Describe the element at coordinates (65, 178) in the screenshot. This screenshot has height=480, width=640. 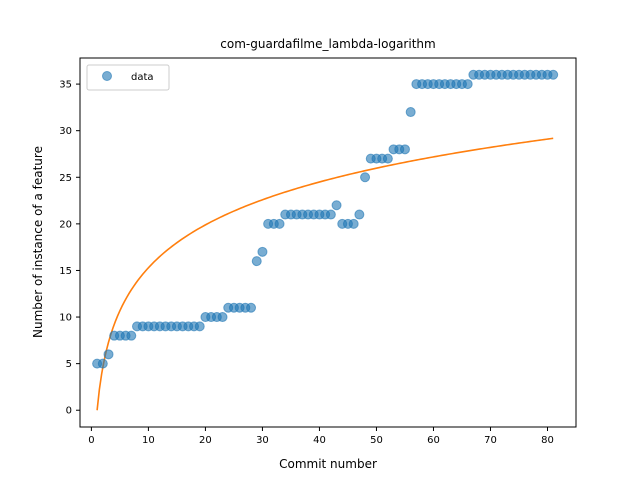
I see `y-tick-label: 25` at that location.